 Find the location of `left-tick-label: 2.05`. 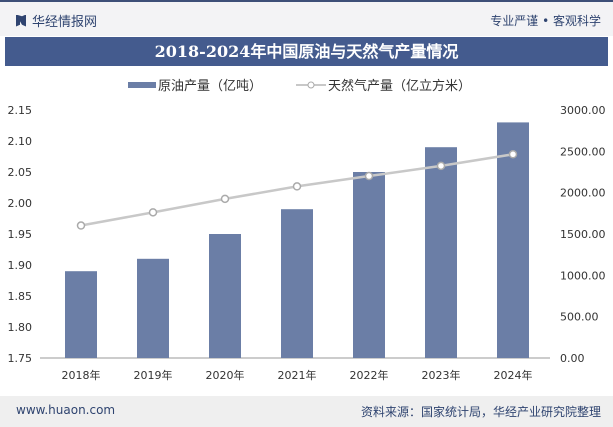

left-tick-label: 2.05 is located at coordinates (20, 172).